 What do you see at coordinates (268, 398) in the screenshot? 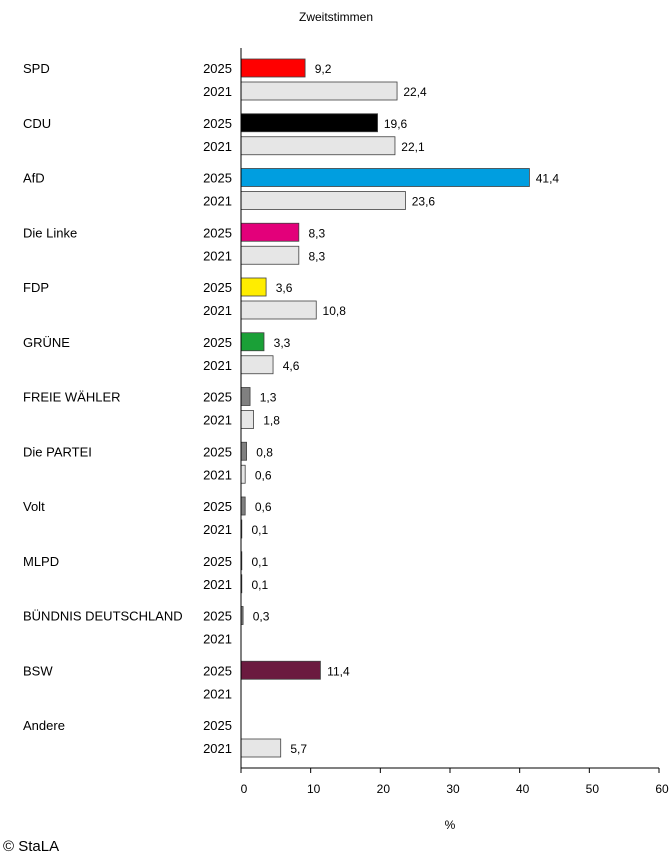
I see `data-label: 1,3` at bounding box center [268, 398].